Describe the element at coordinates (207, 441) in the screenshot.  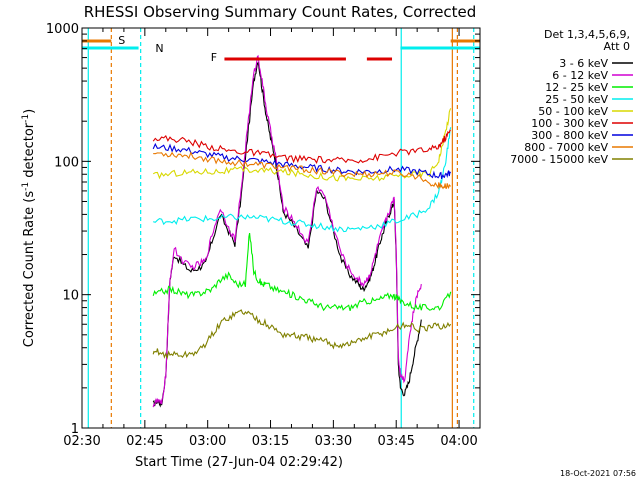
I see `x-tick-label-2: 03:00` at that location.